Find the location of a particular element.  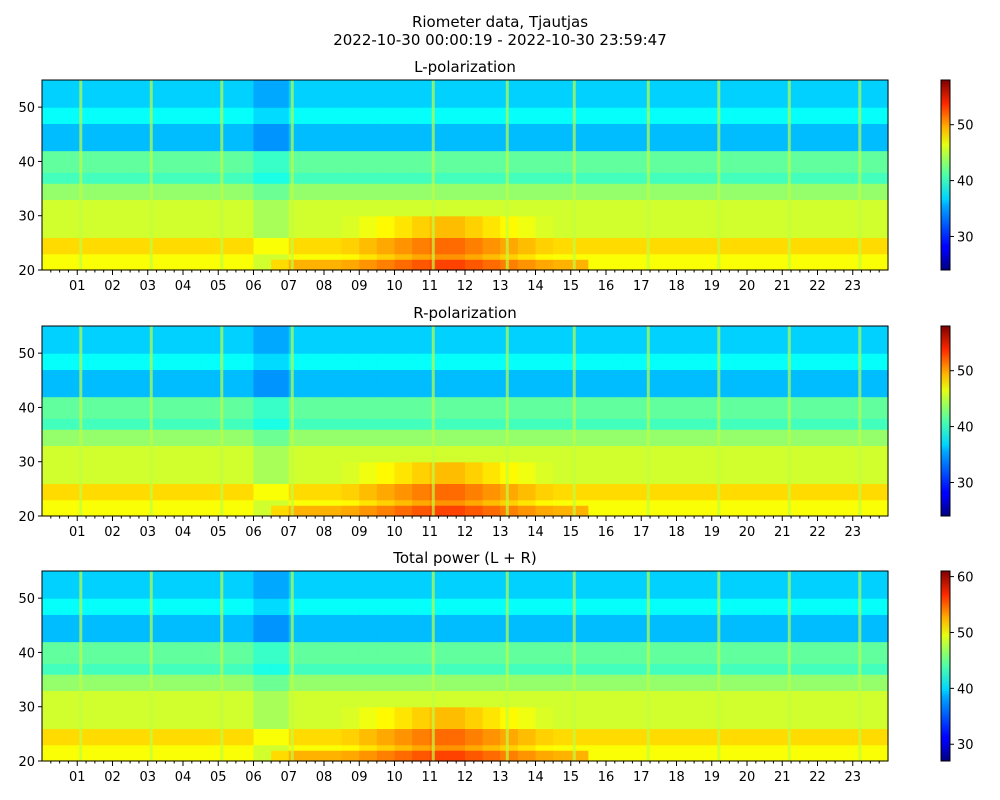

y-tick-label: 40 is located at coordinates (26, 162).